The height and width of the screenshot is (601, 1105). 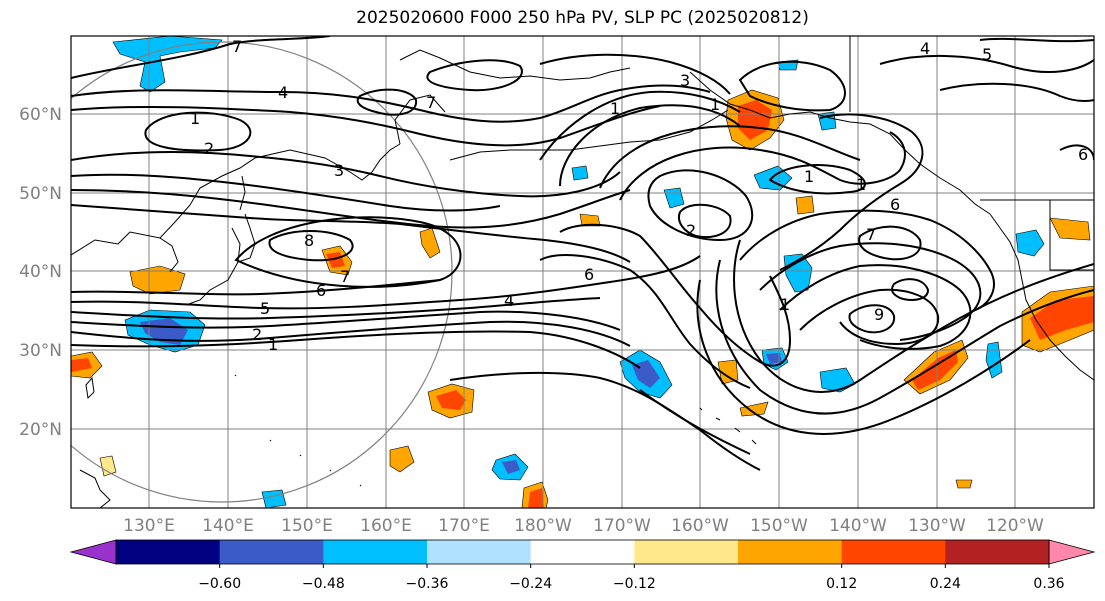 I want to click on north-america-coastline, so click(x=1041, y=297).